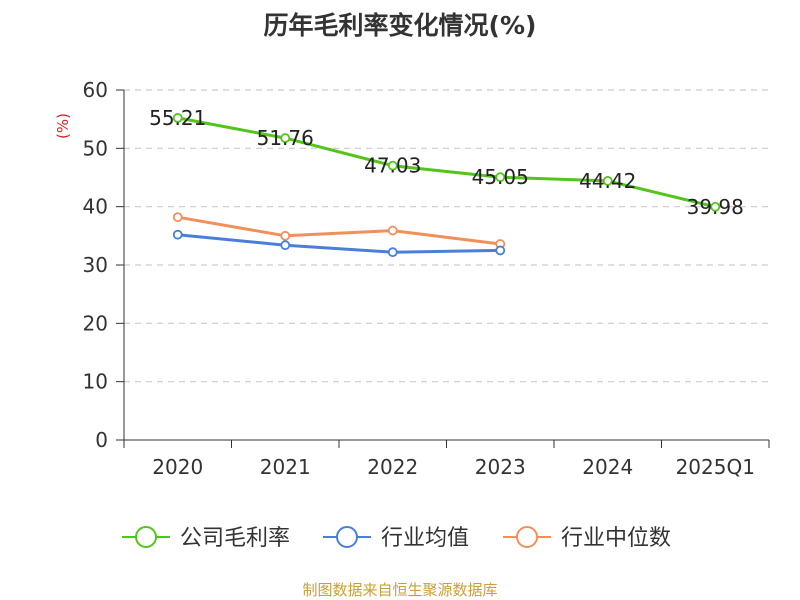  I want to click on x-tick-label: 2025Q1, so click(715, 467).